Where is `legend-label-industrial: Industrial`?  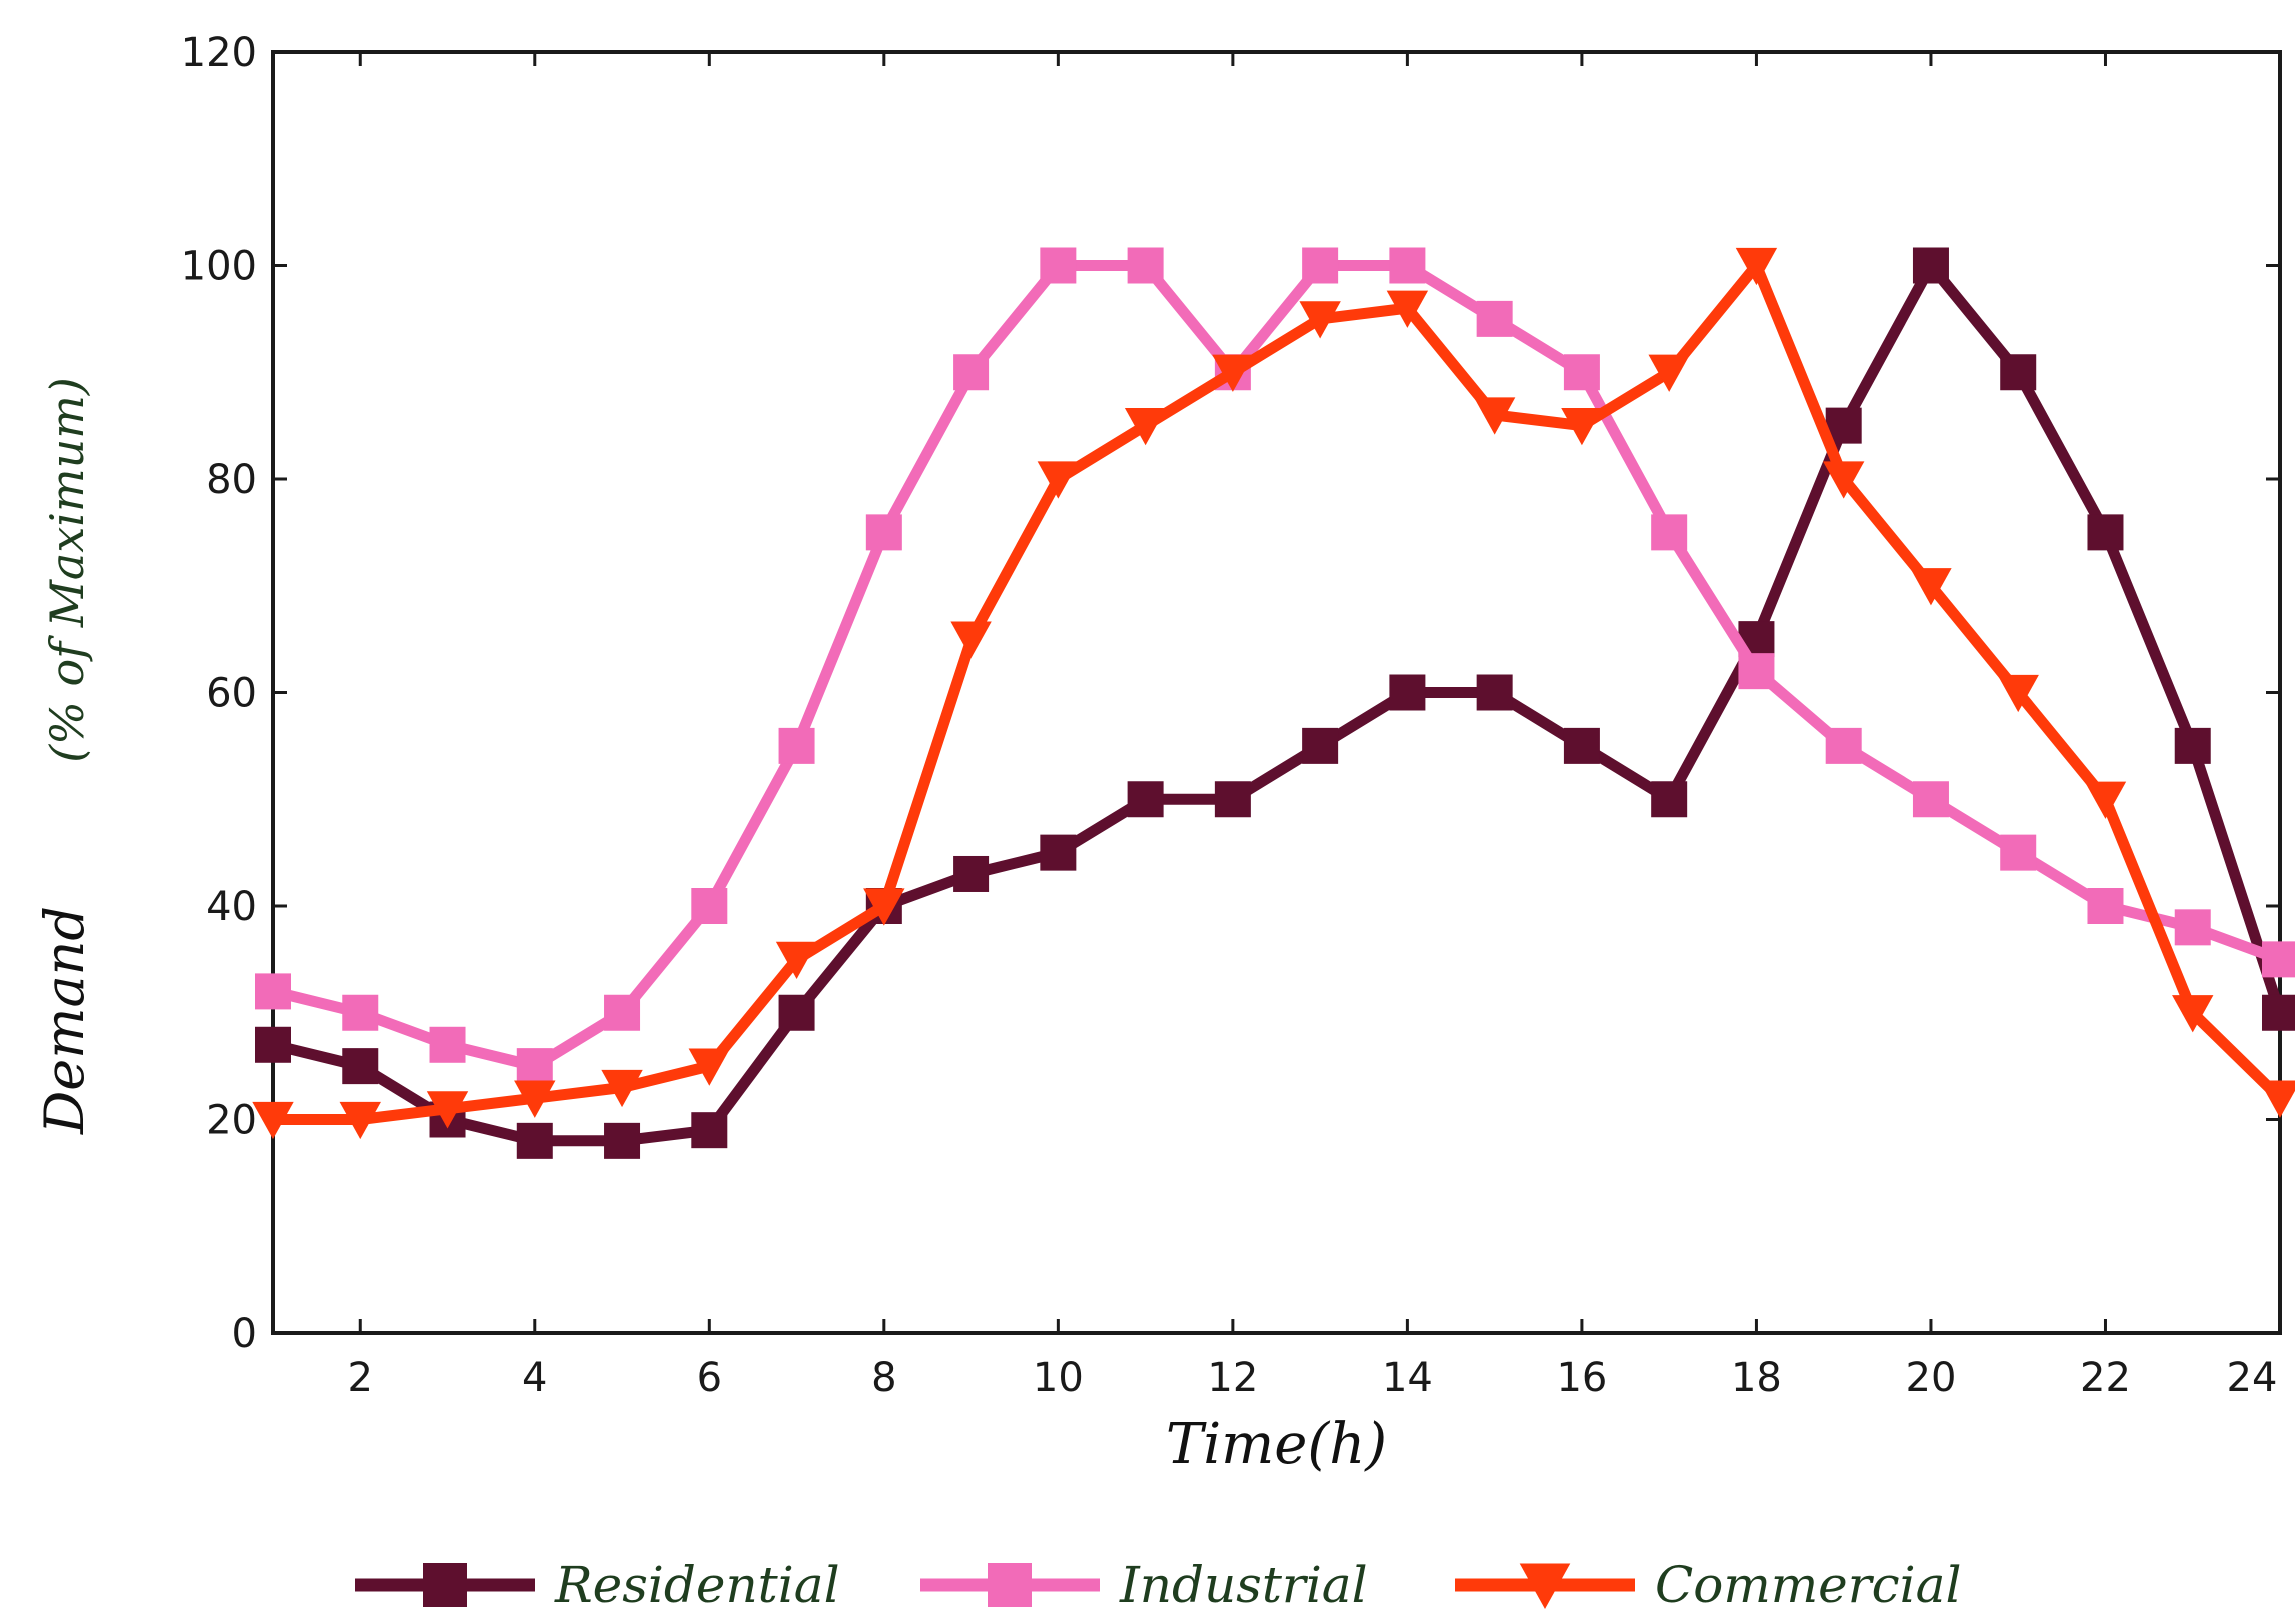
legend-label-industrial: Industrial is located at coordinates (1243, 1584).